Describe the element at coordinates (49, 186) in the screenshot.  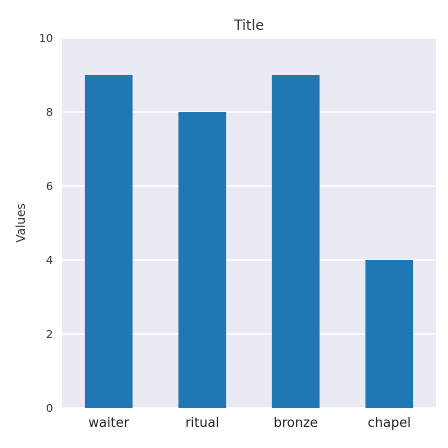
I see `y-tick-label: 6` at that location.